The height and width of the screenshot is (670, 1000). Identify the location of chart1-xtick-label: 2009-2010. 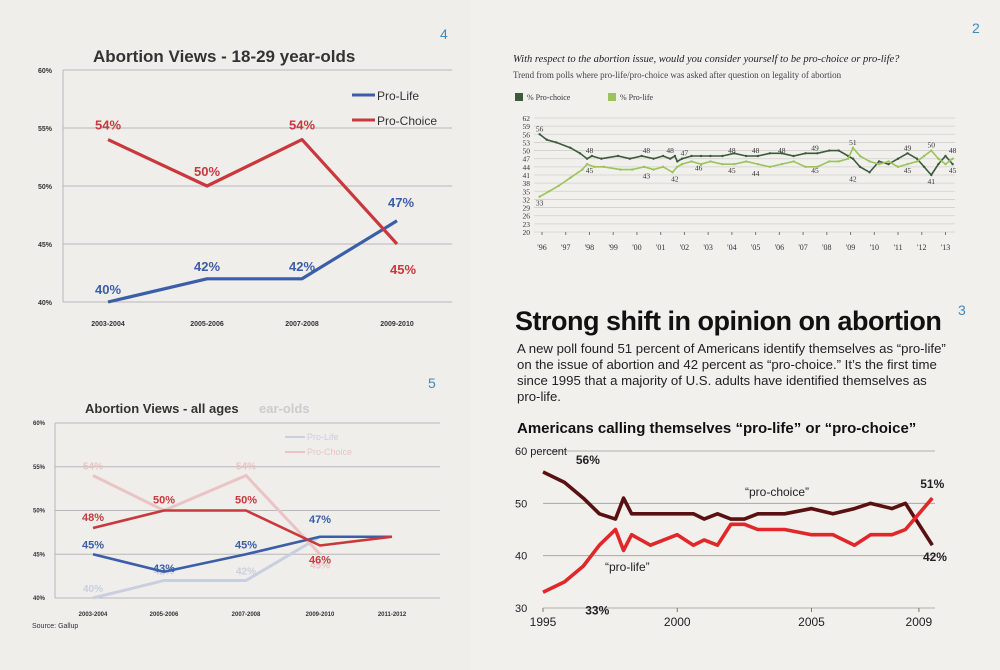
(397, 324).